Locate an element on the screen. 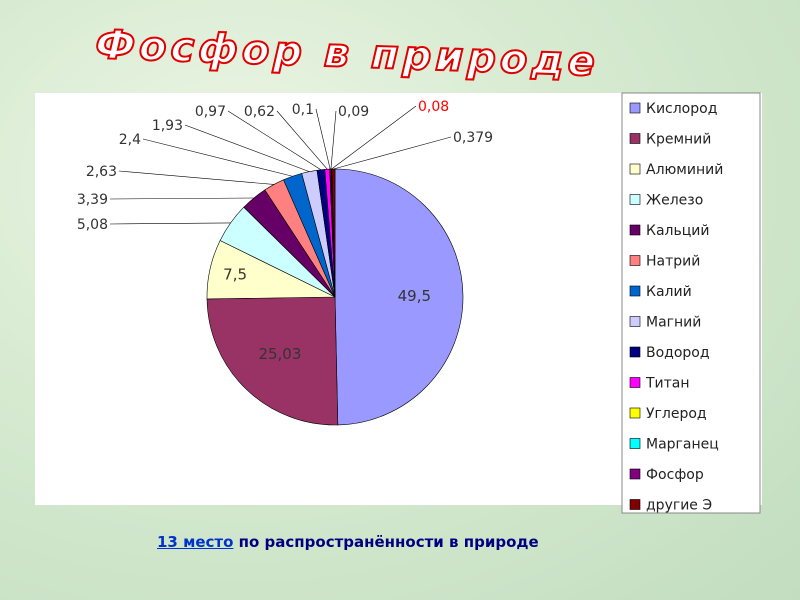  legend-label: Титан is located at coordinates (667, 384).